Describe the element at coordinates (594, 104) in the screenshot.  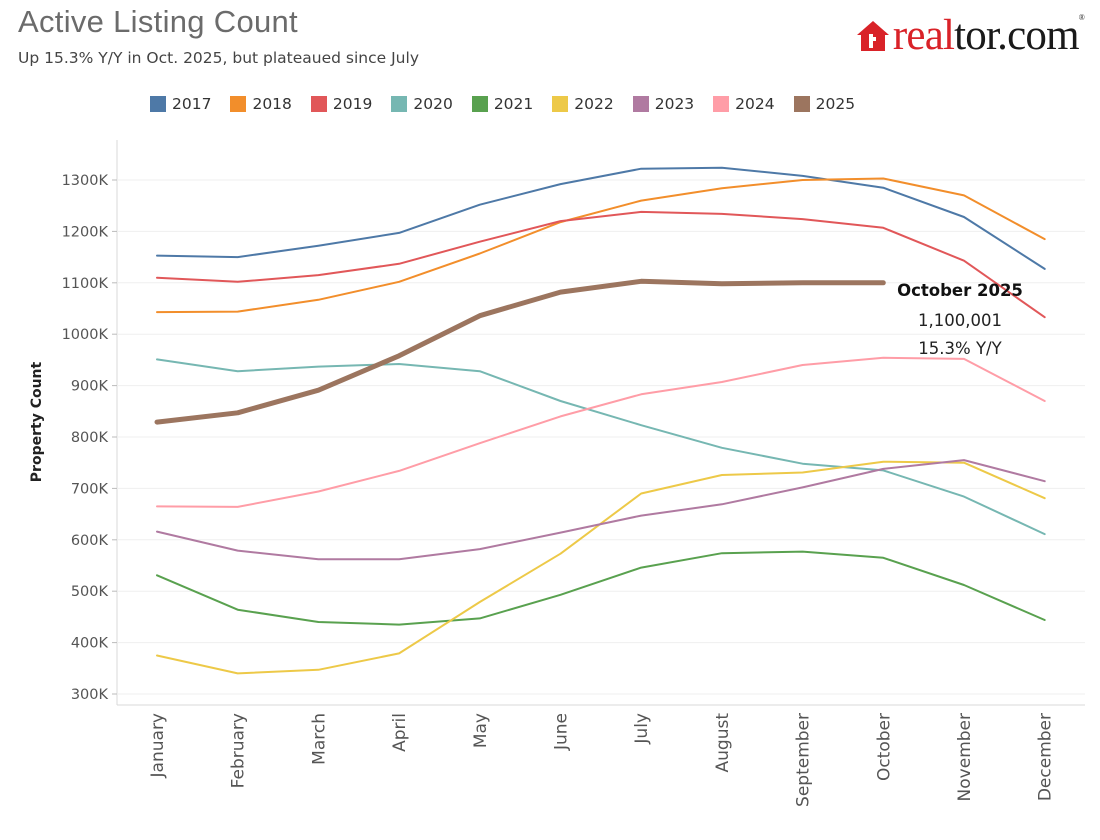
I see `legend-label: 2022` at that location.